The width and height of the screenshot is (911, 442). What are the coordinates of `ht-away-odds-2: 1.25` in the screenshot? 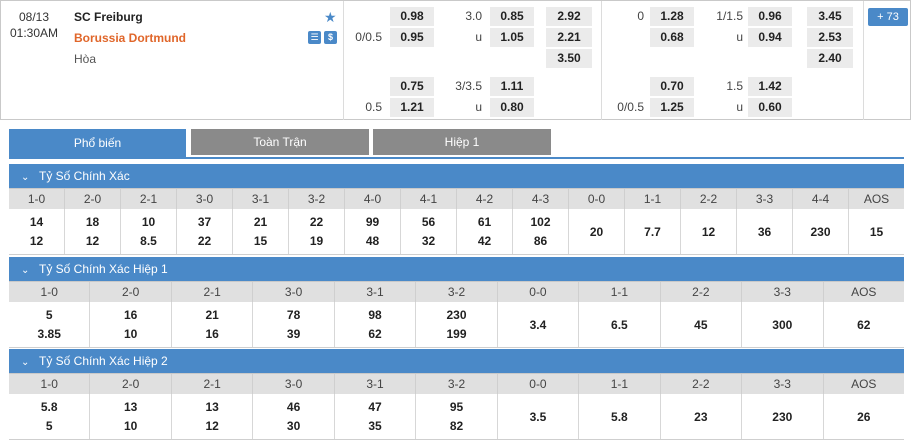 It's located at (672, 107).